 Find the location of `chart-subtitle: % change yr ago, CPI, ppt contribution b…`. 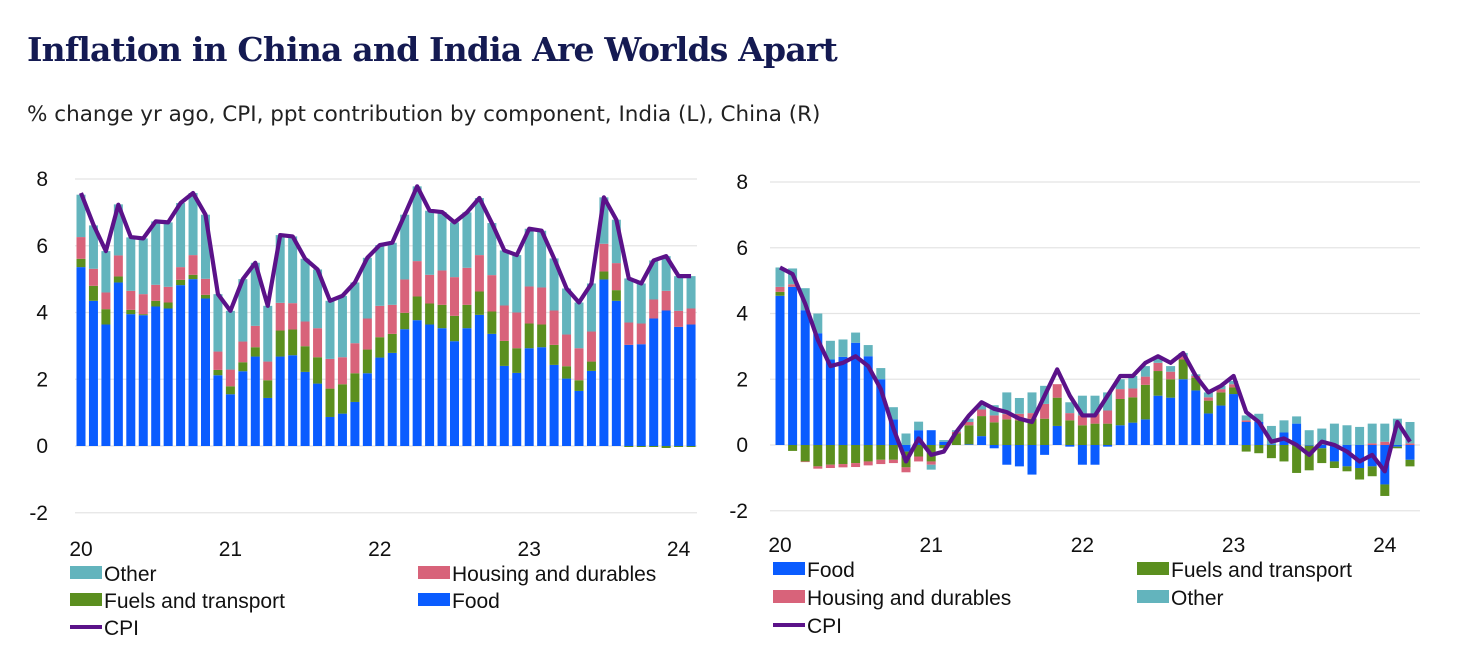

chart-subtitle: % change yr ago, CPI, ppt contribution b… is located at coordinates (424, 114).